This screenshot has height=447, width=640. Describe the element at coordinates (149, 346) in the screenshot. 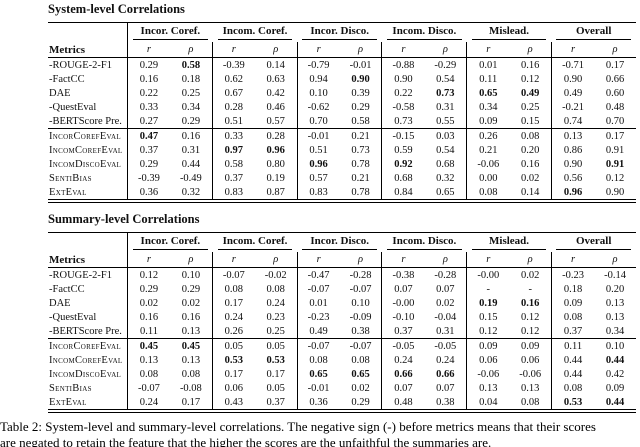

I see `value-cell: 0.45` at that location.